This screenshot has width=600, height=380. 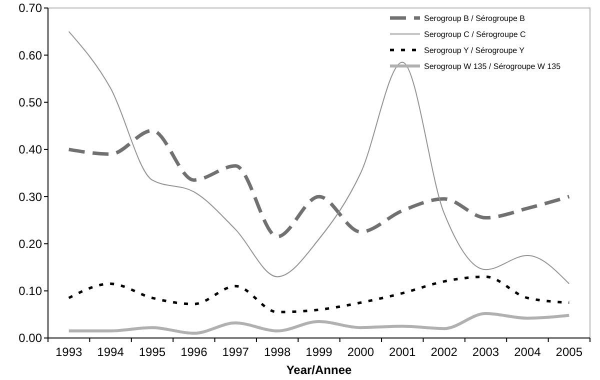 I want to click on y-tick-label: 0.40, so click(x=30, y=149).